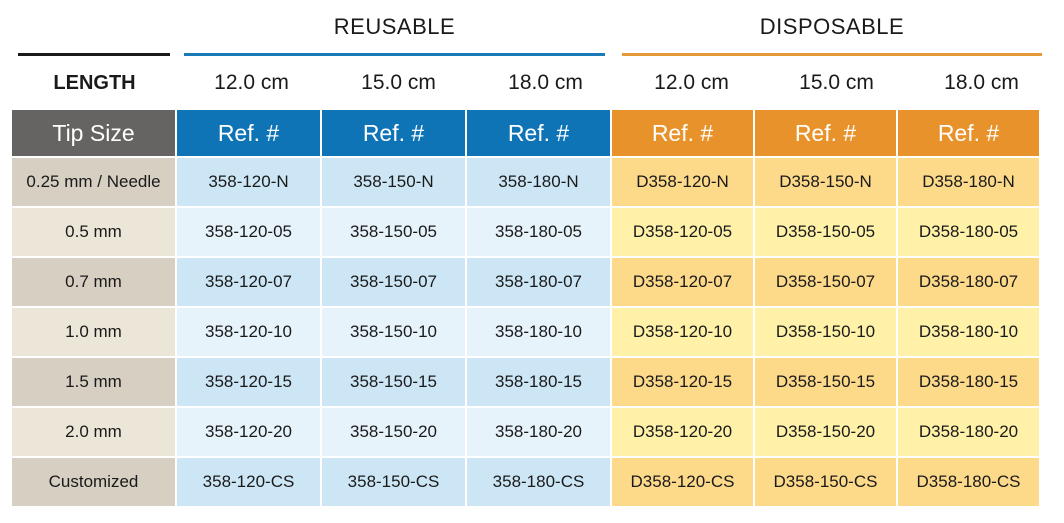 The width and height of the screenshot is (1064, 523). I want to click on ref-cell: 358-180-05, so click(539, 233).